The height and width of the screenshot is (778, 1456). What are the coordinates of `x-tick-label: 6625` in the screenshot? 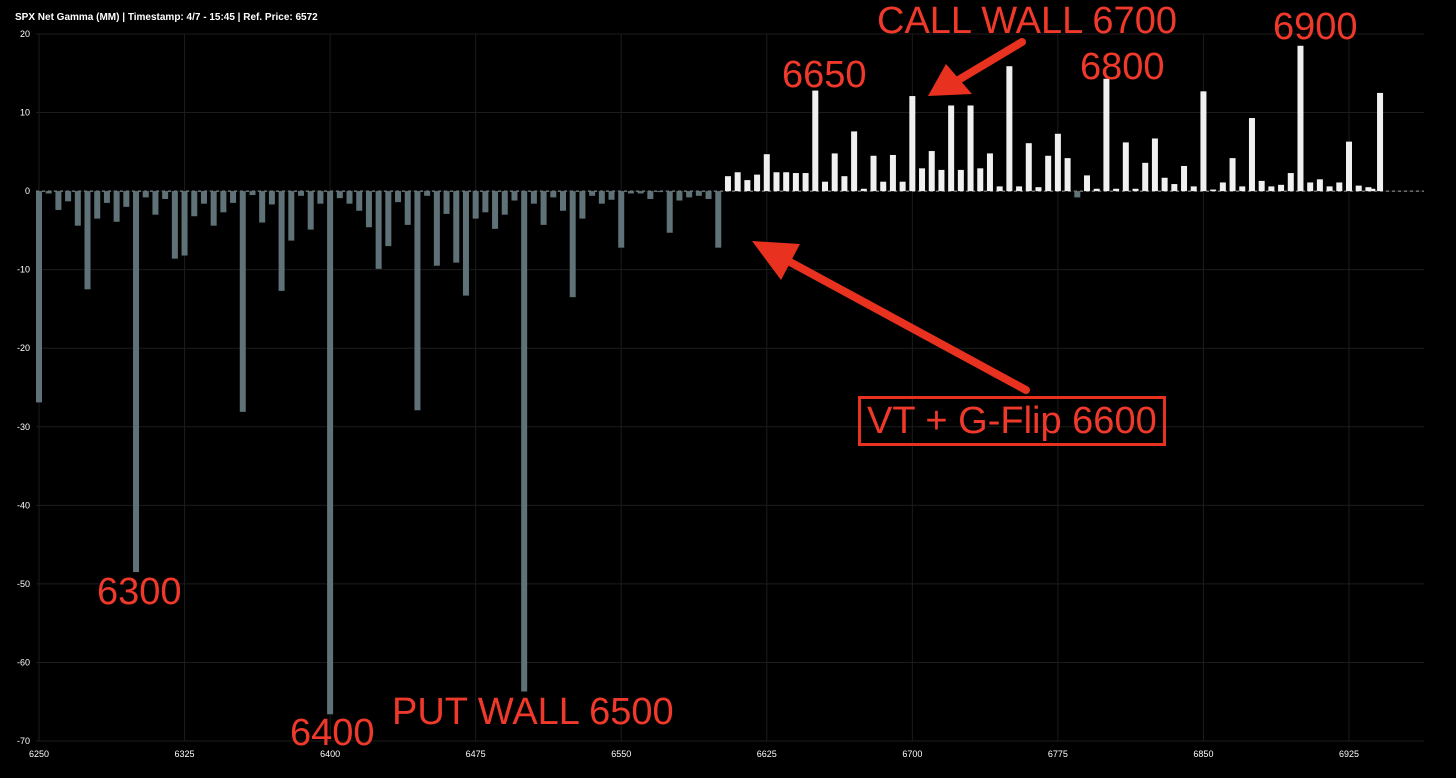 It's located at (767, 754).